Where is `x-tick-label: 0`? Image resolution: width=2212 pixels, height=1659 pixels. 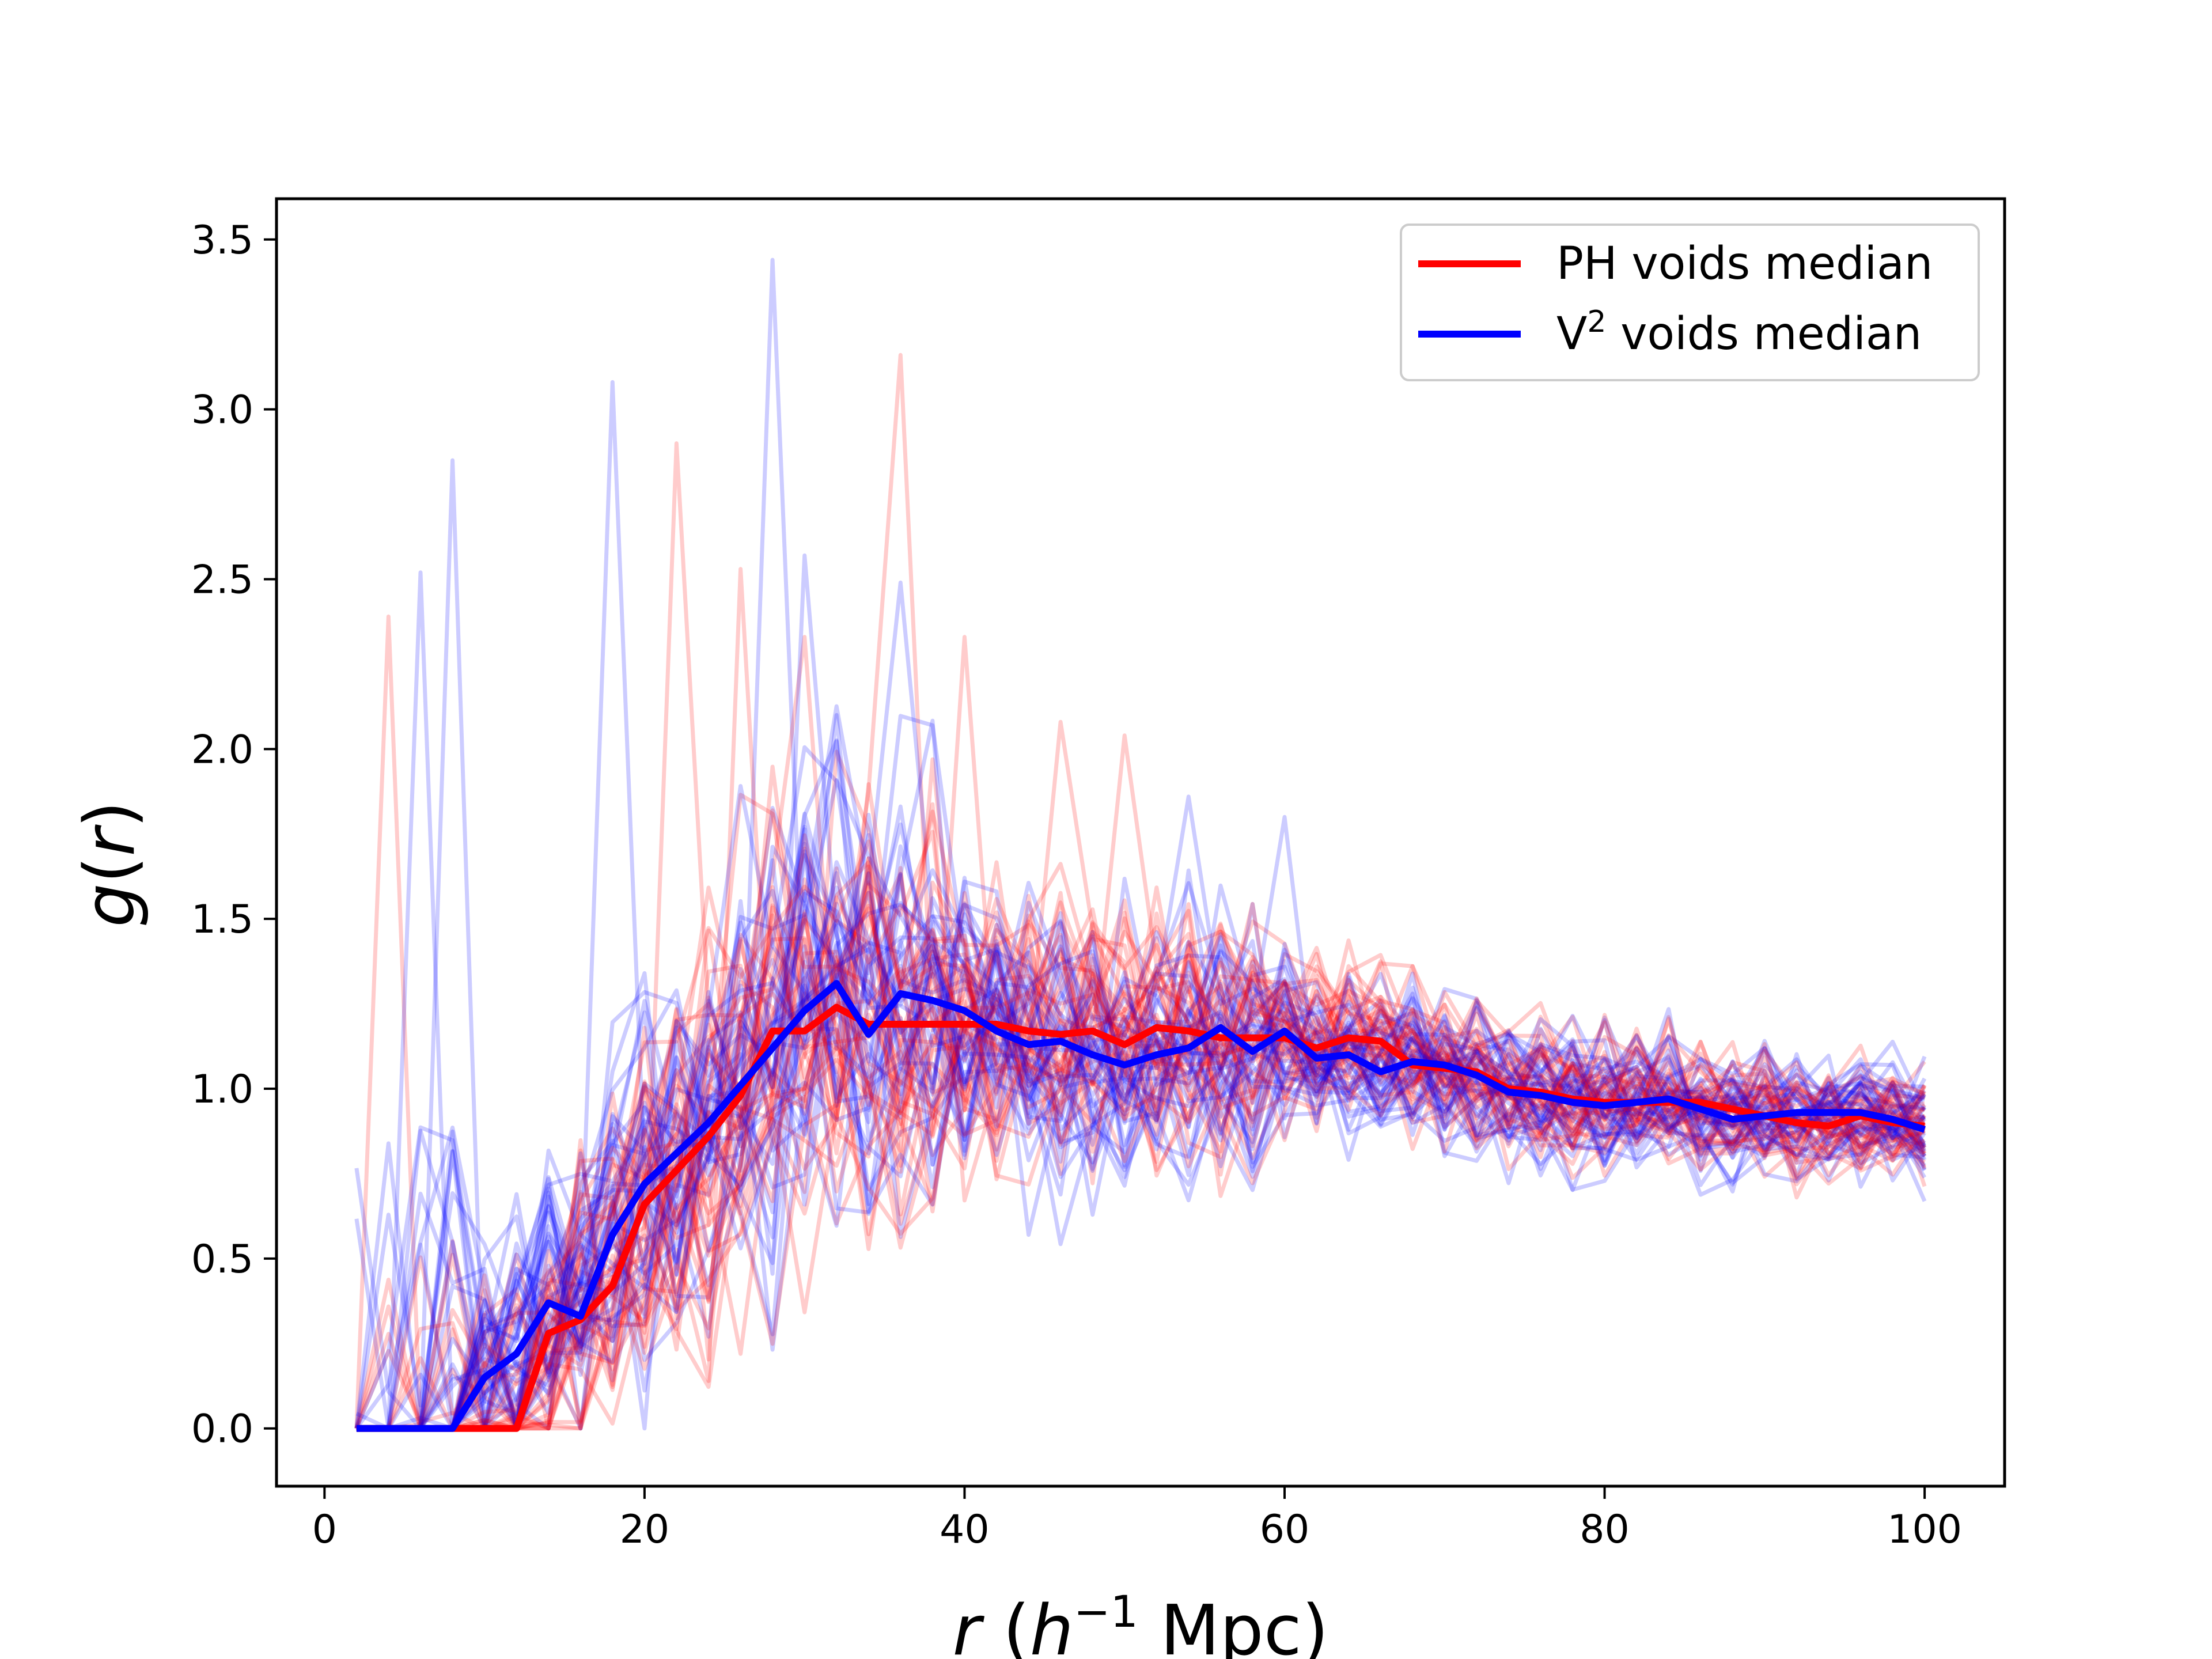 x-tick-label: 0 is located at coordinates (324, 1529).